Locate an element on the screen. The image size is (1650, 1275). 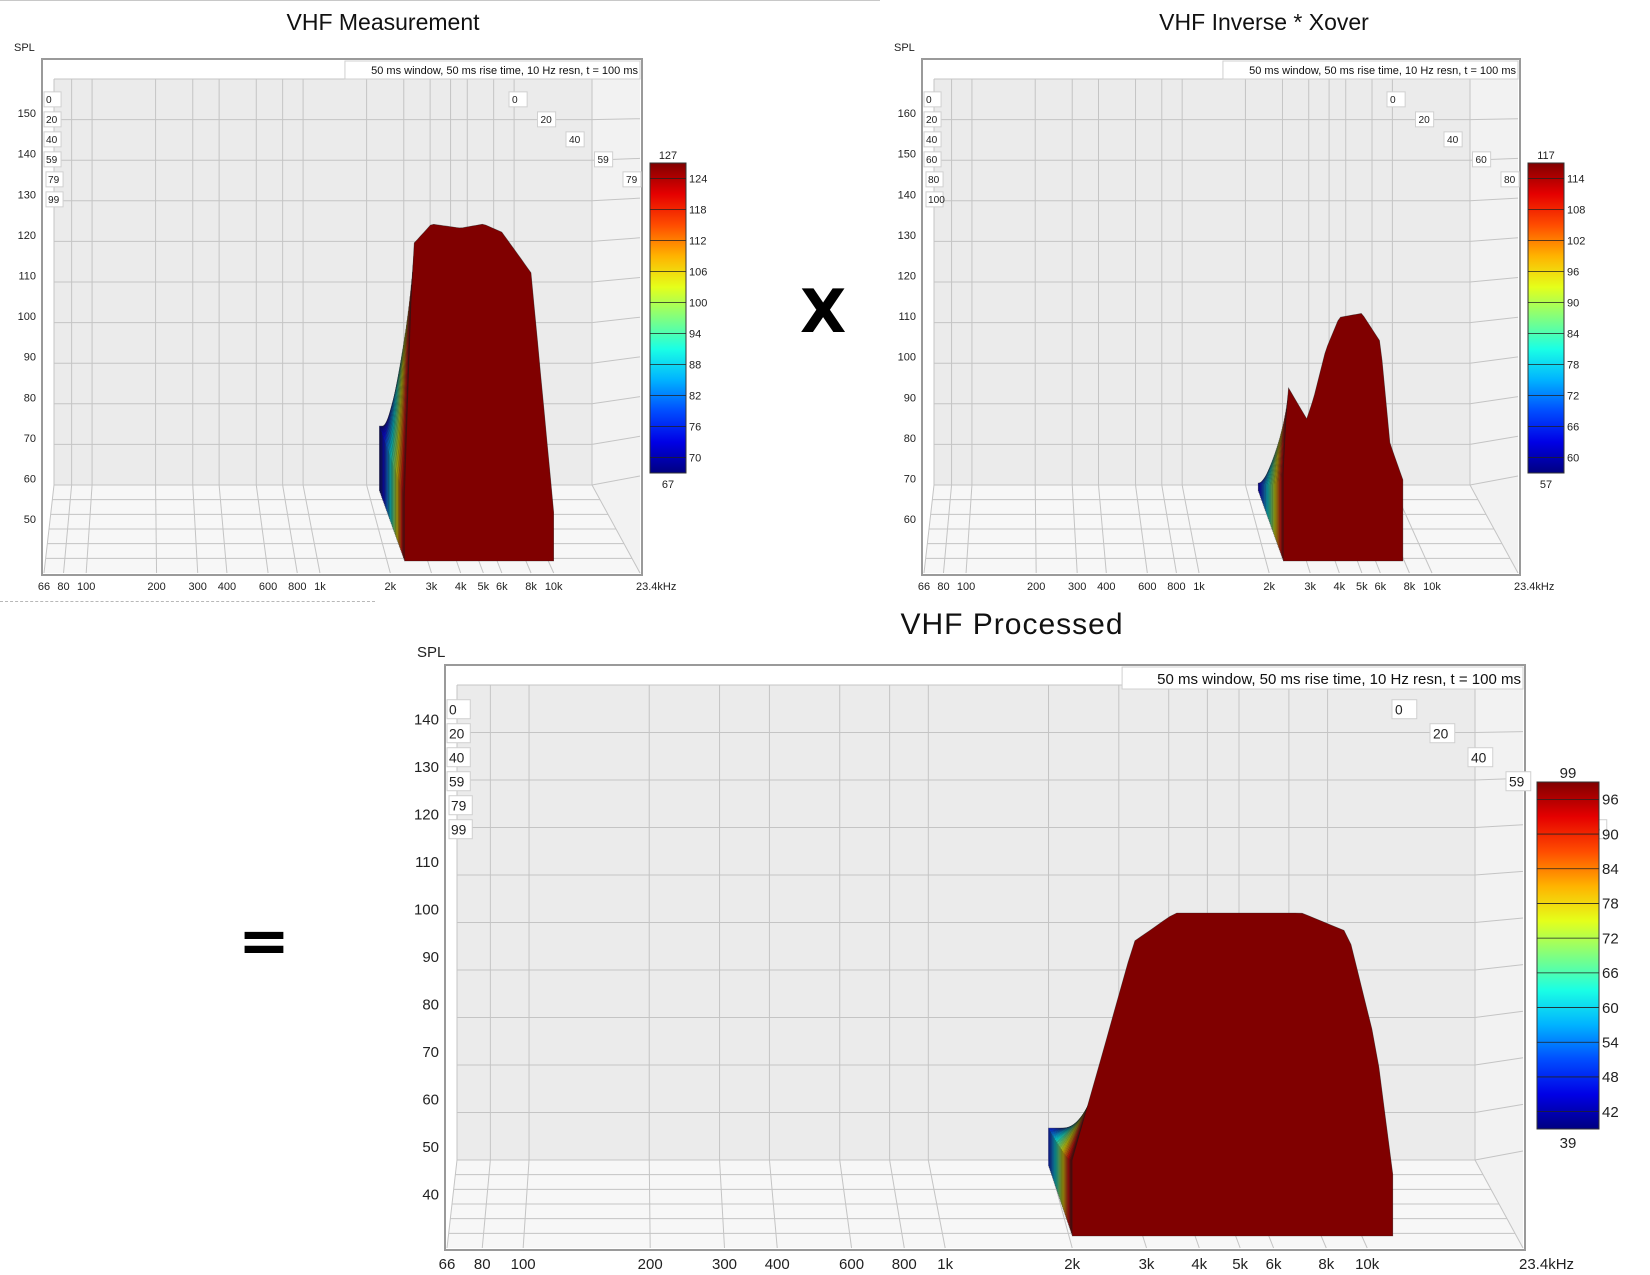
multiply-operator: X is located at coordinates (823, 312).